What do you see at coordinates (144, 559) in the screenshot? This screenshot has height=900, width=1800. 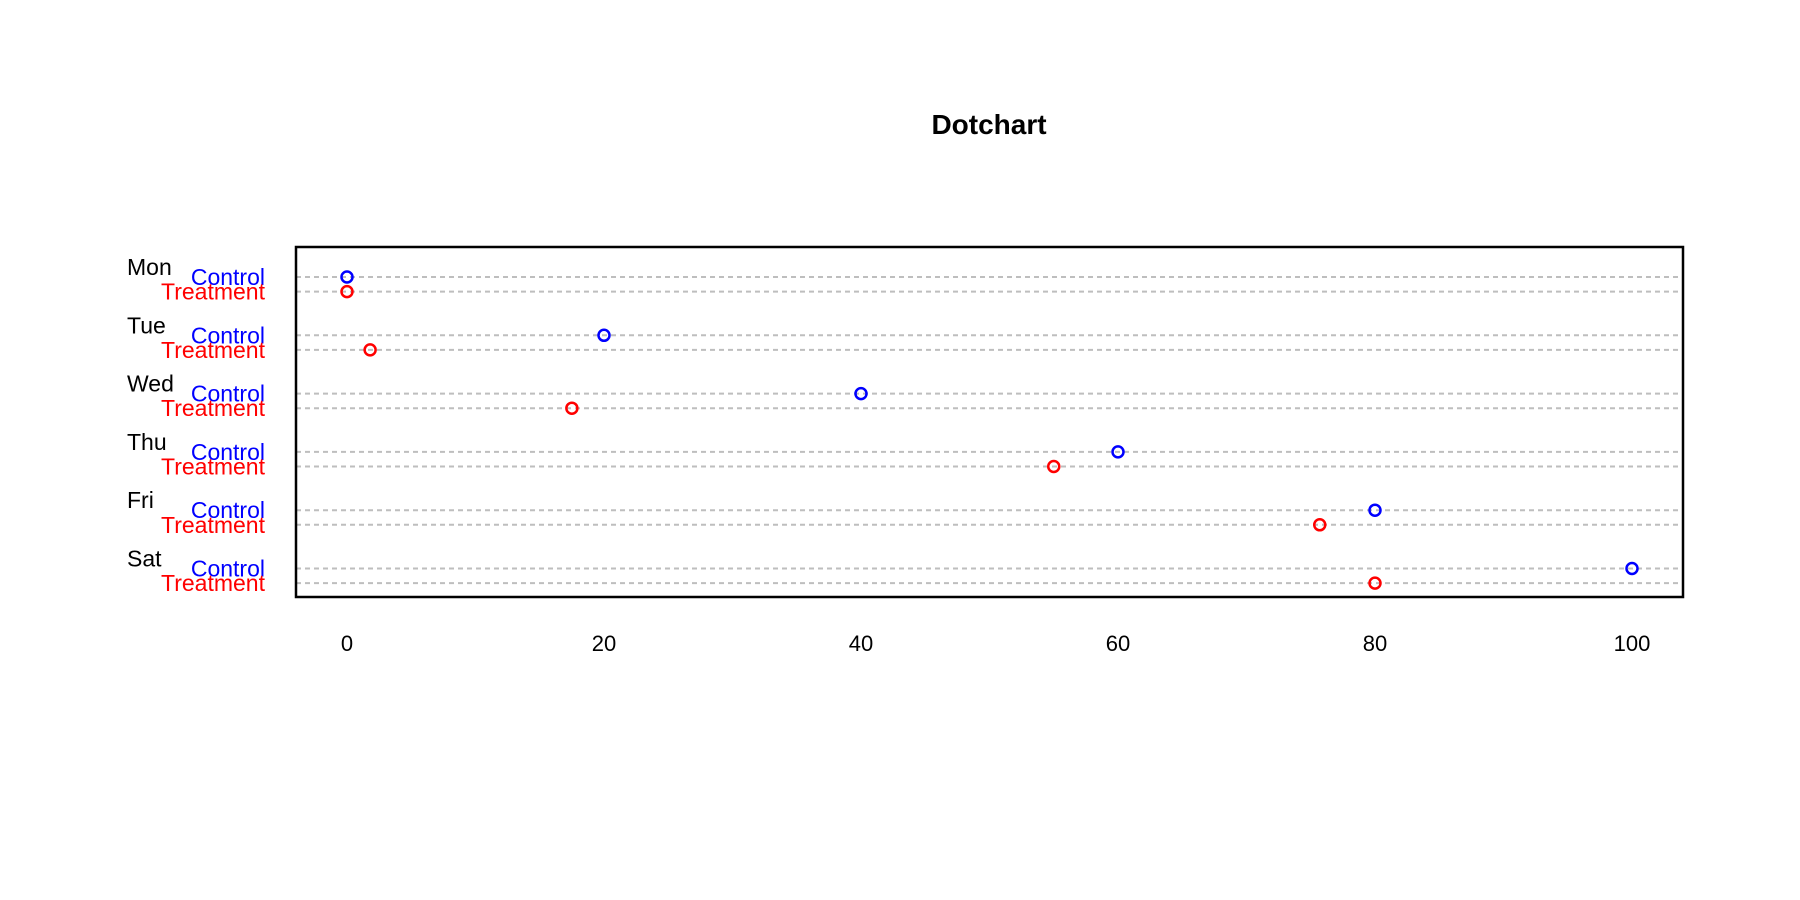 I see `group-label-sat: Sat` at bounding box center [144, 559].